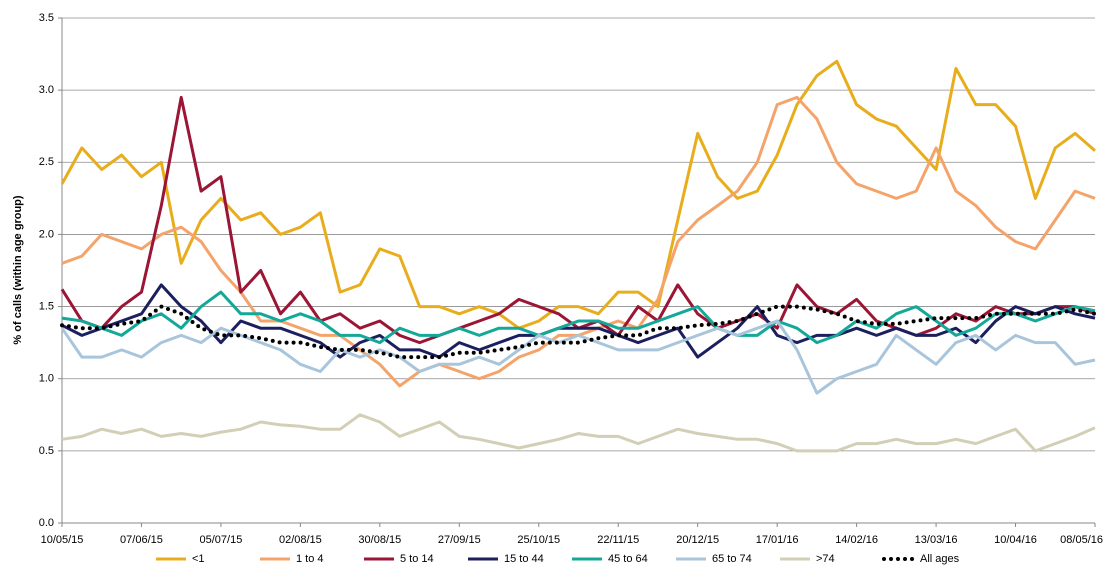  What do you see at coordinates (62, 540) in the screenshot?
I see `x-tick-label: 10/05/15` at bounding box center [62, 540].